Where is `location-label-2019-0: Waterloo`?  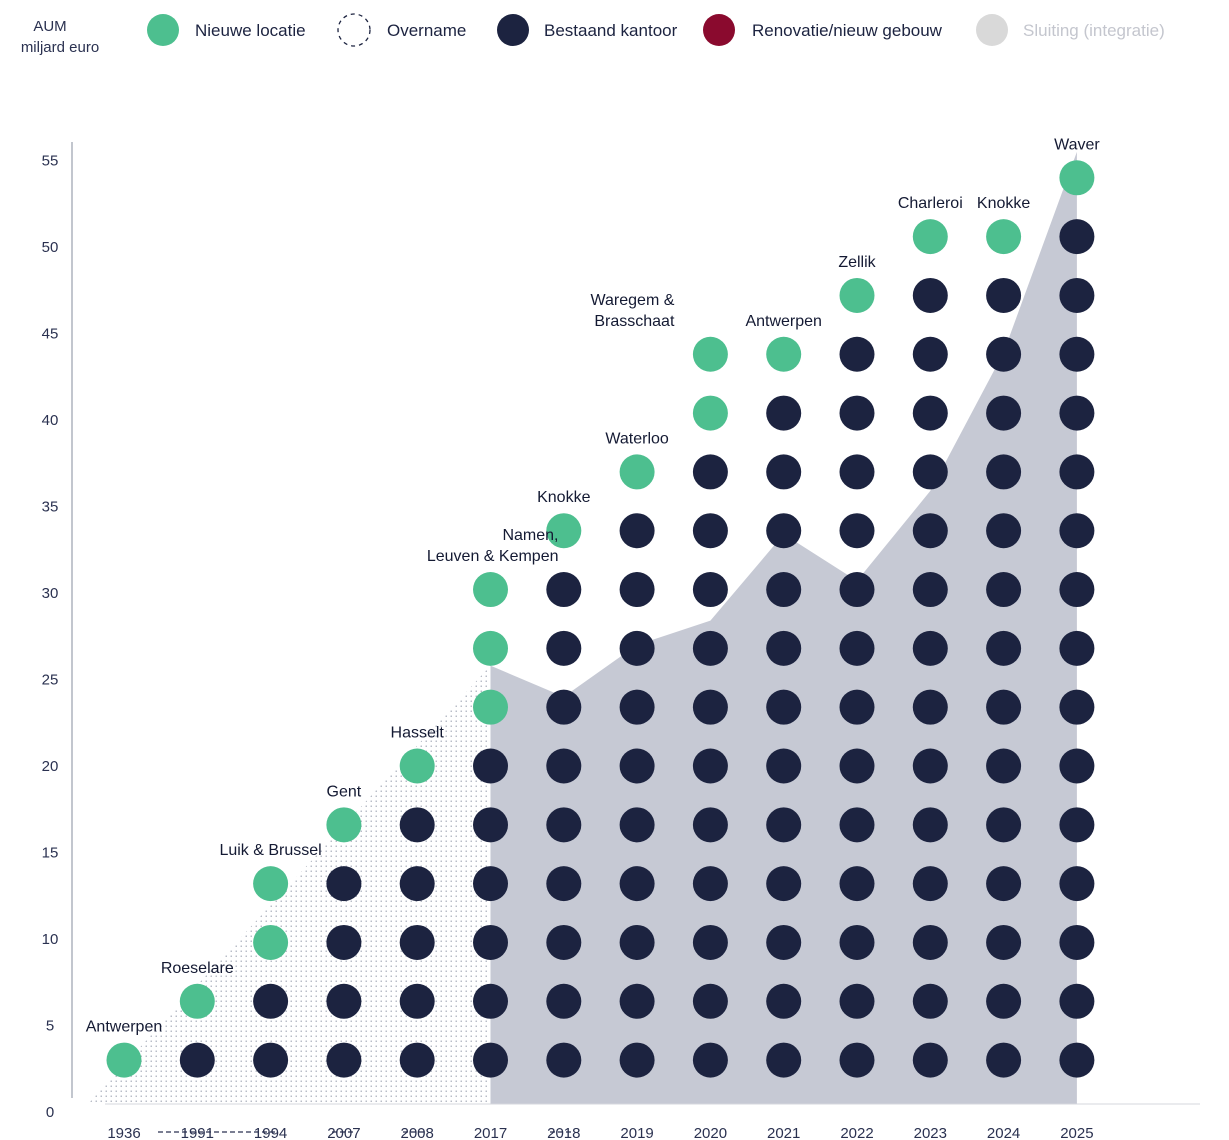 location-label-2019-0: Waterloo is located at coordinates (637, 438).